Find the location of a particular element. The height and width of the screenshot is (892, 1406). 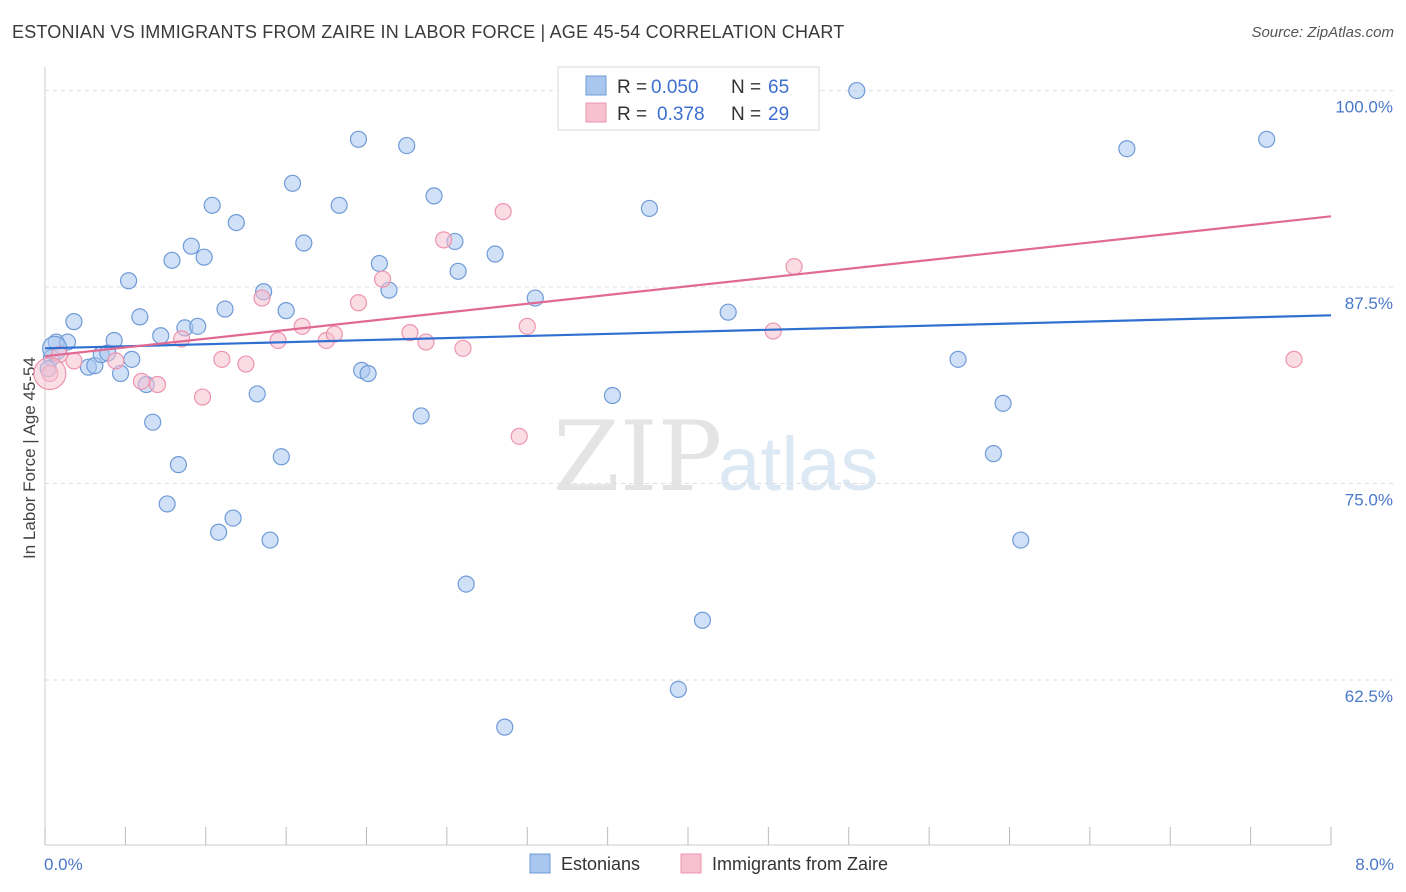

correlation-legend: R = 0.050 N = 65 R = 0.378 N = 29 is located at coordinates (688, 98).